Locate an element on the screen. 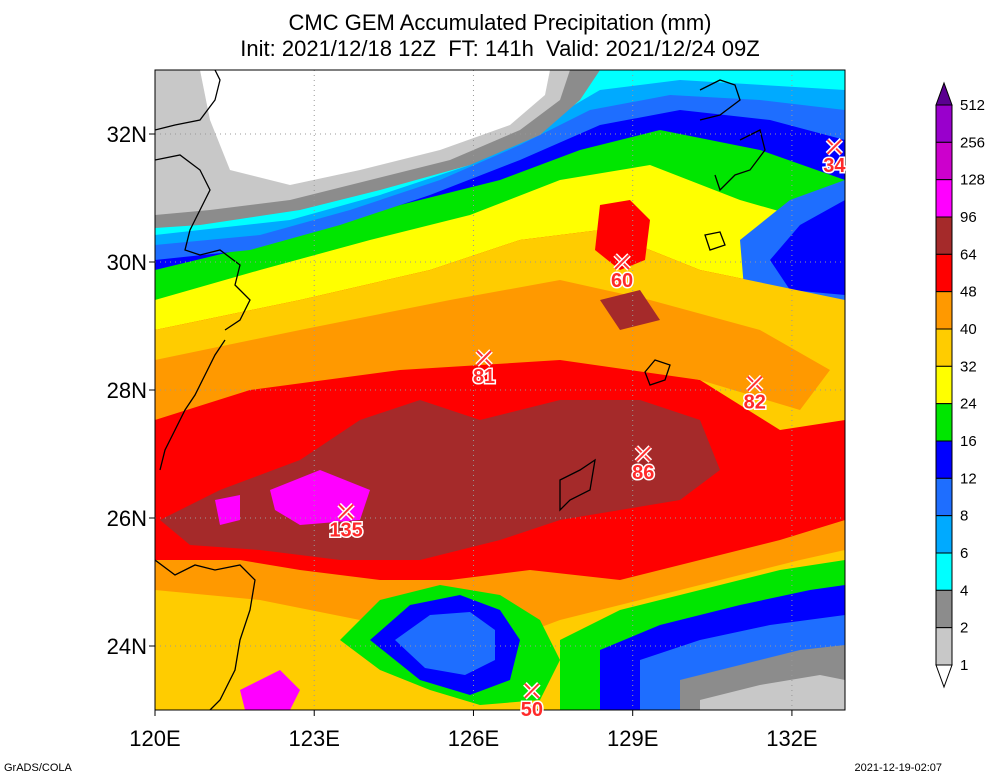 This screenshot has width=1000, height=779. colorbar-level-label: 256 is located at coordinates (972, 142).